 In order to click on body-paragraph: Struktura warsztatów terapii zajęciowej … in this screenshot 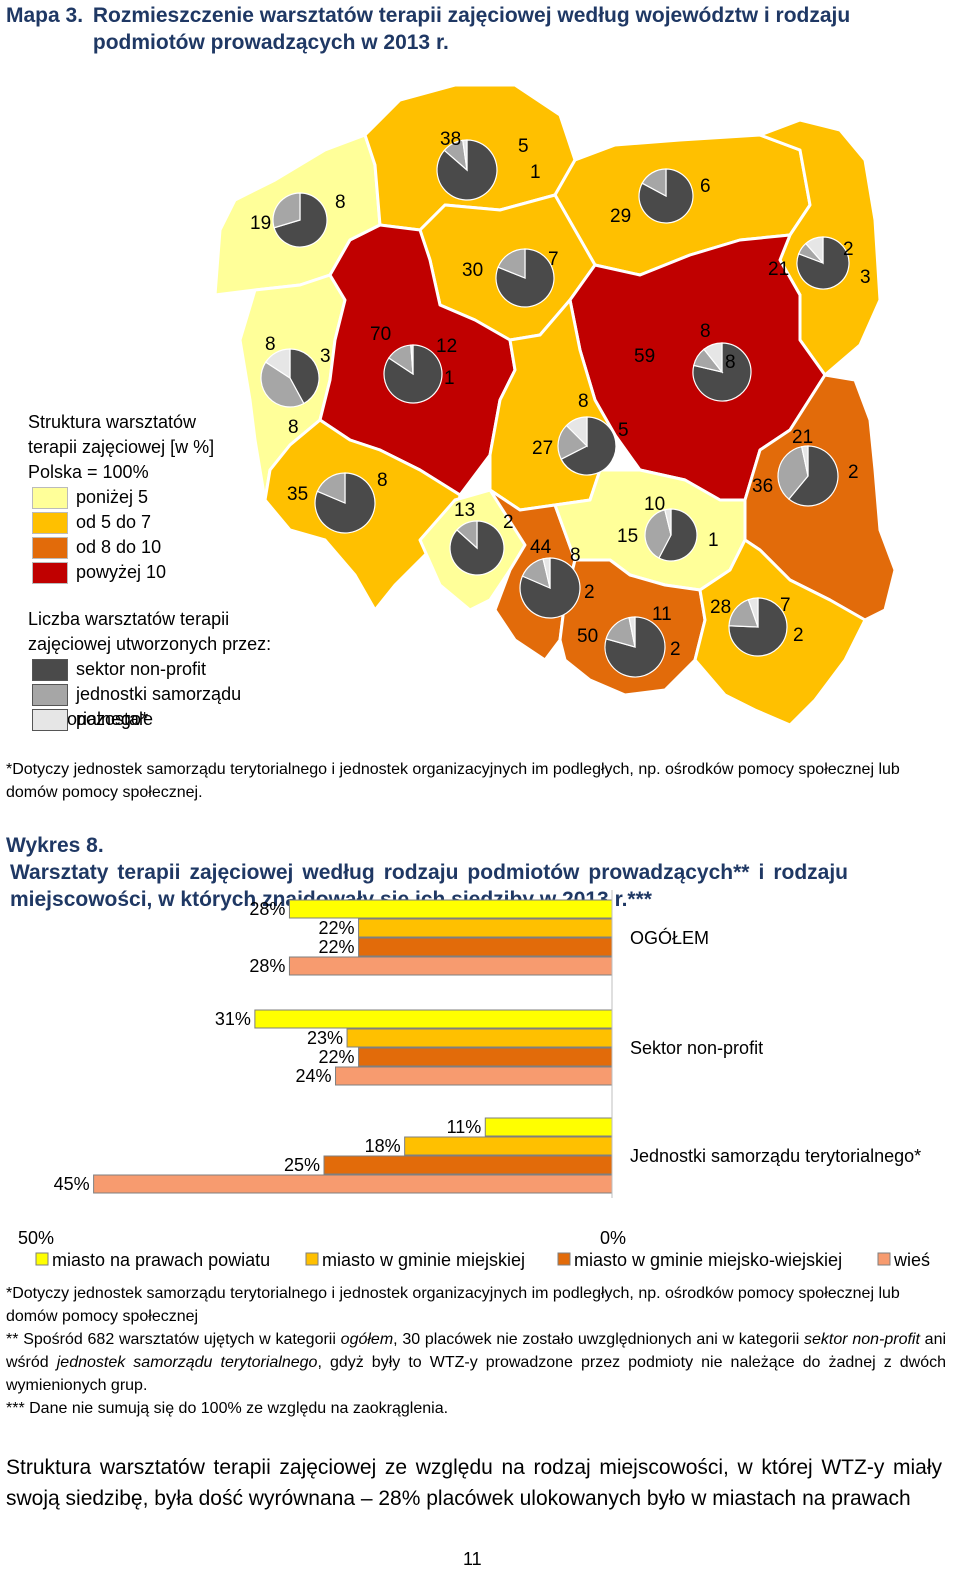, I will do `click(474, 1483)`.